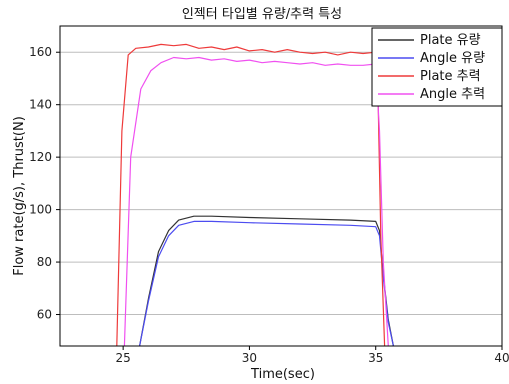 The width and height of the screenshot is (509, 384). What do you see at coordinates (40, 157) in the screenshot?
I see `y-tick-label: 120` at bounding box center [40, 157].